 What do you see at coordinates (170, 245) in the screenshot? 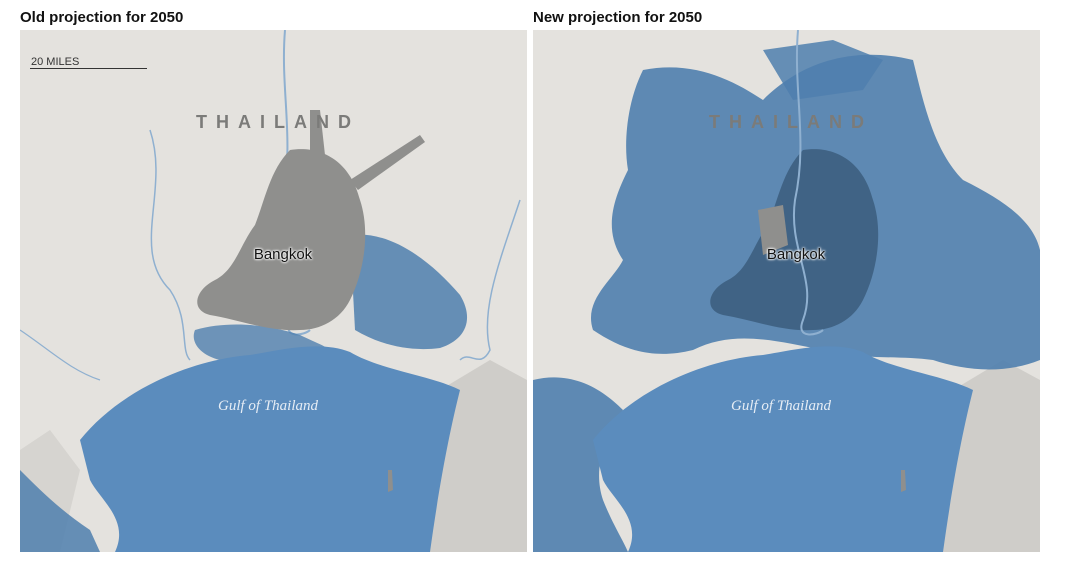
I see `river-west` at bounding box center [170, 245].